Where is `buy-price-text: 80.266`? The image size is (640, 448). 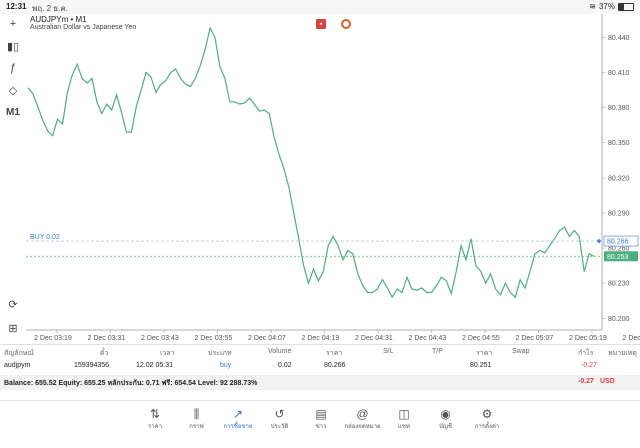
buy-price-text: 80.266 is located at coordinates (618, 242).